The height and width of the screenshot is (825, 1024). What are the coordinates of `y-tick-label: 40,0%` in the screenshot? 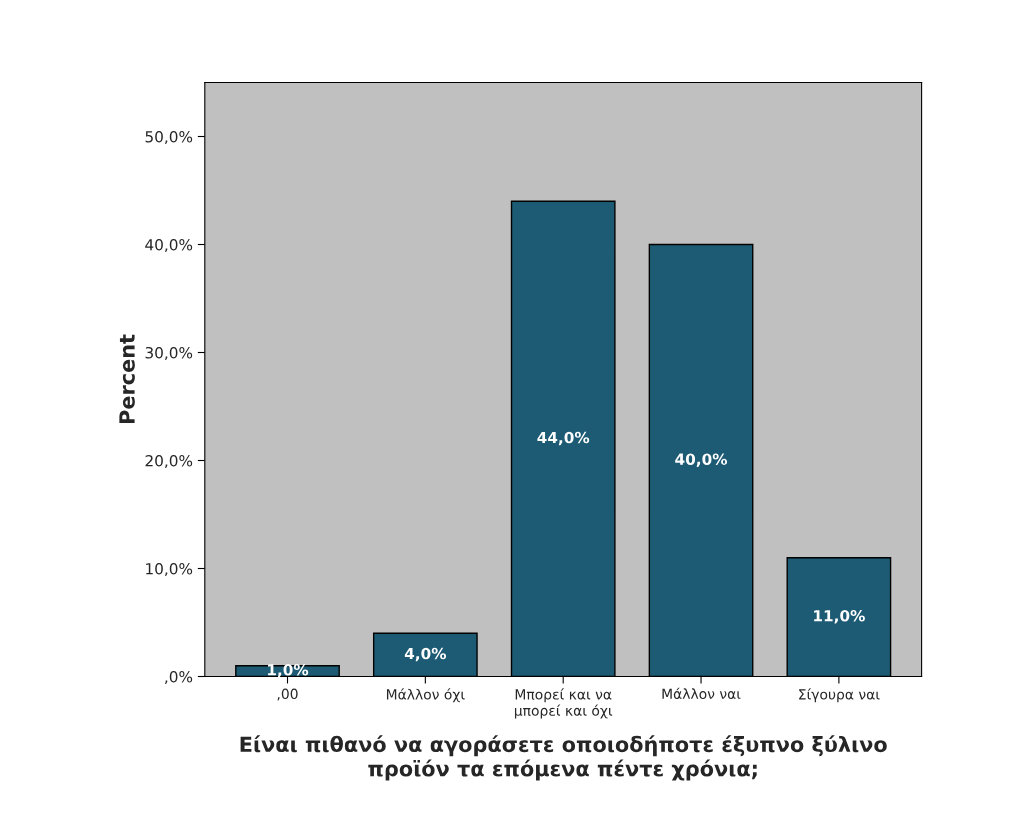 It's located at (169, 245).